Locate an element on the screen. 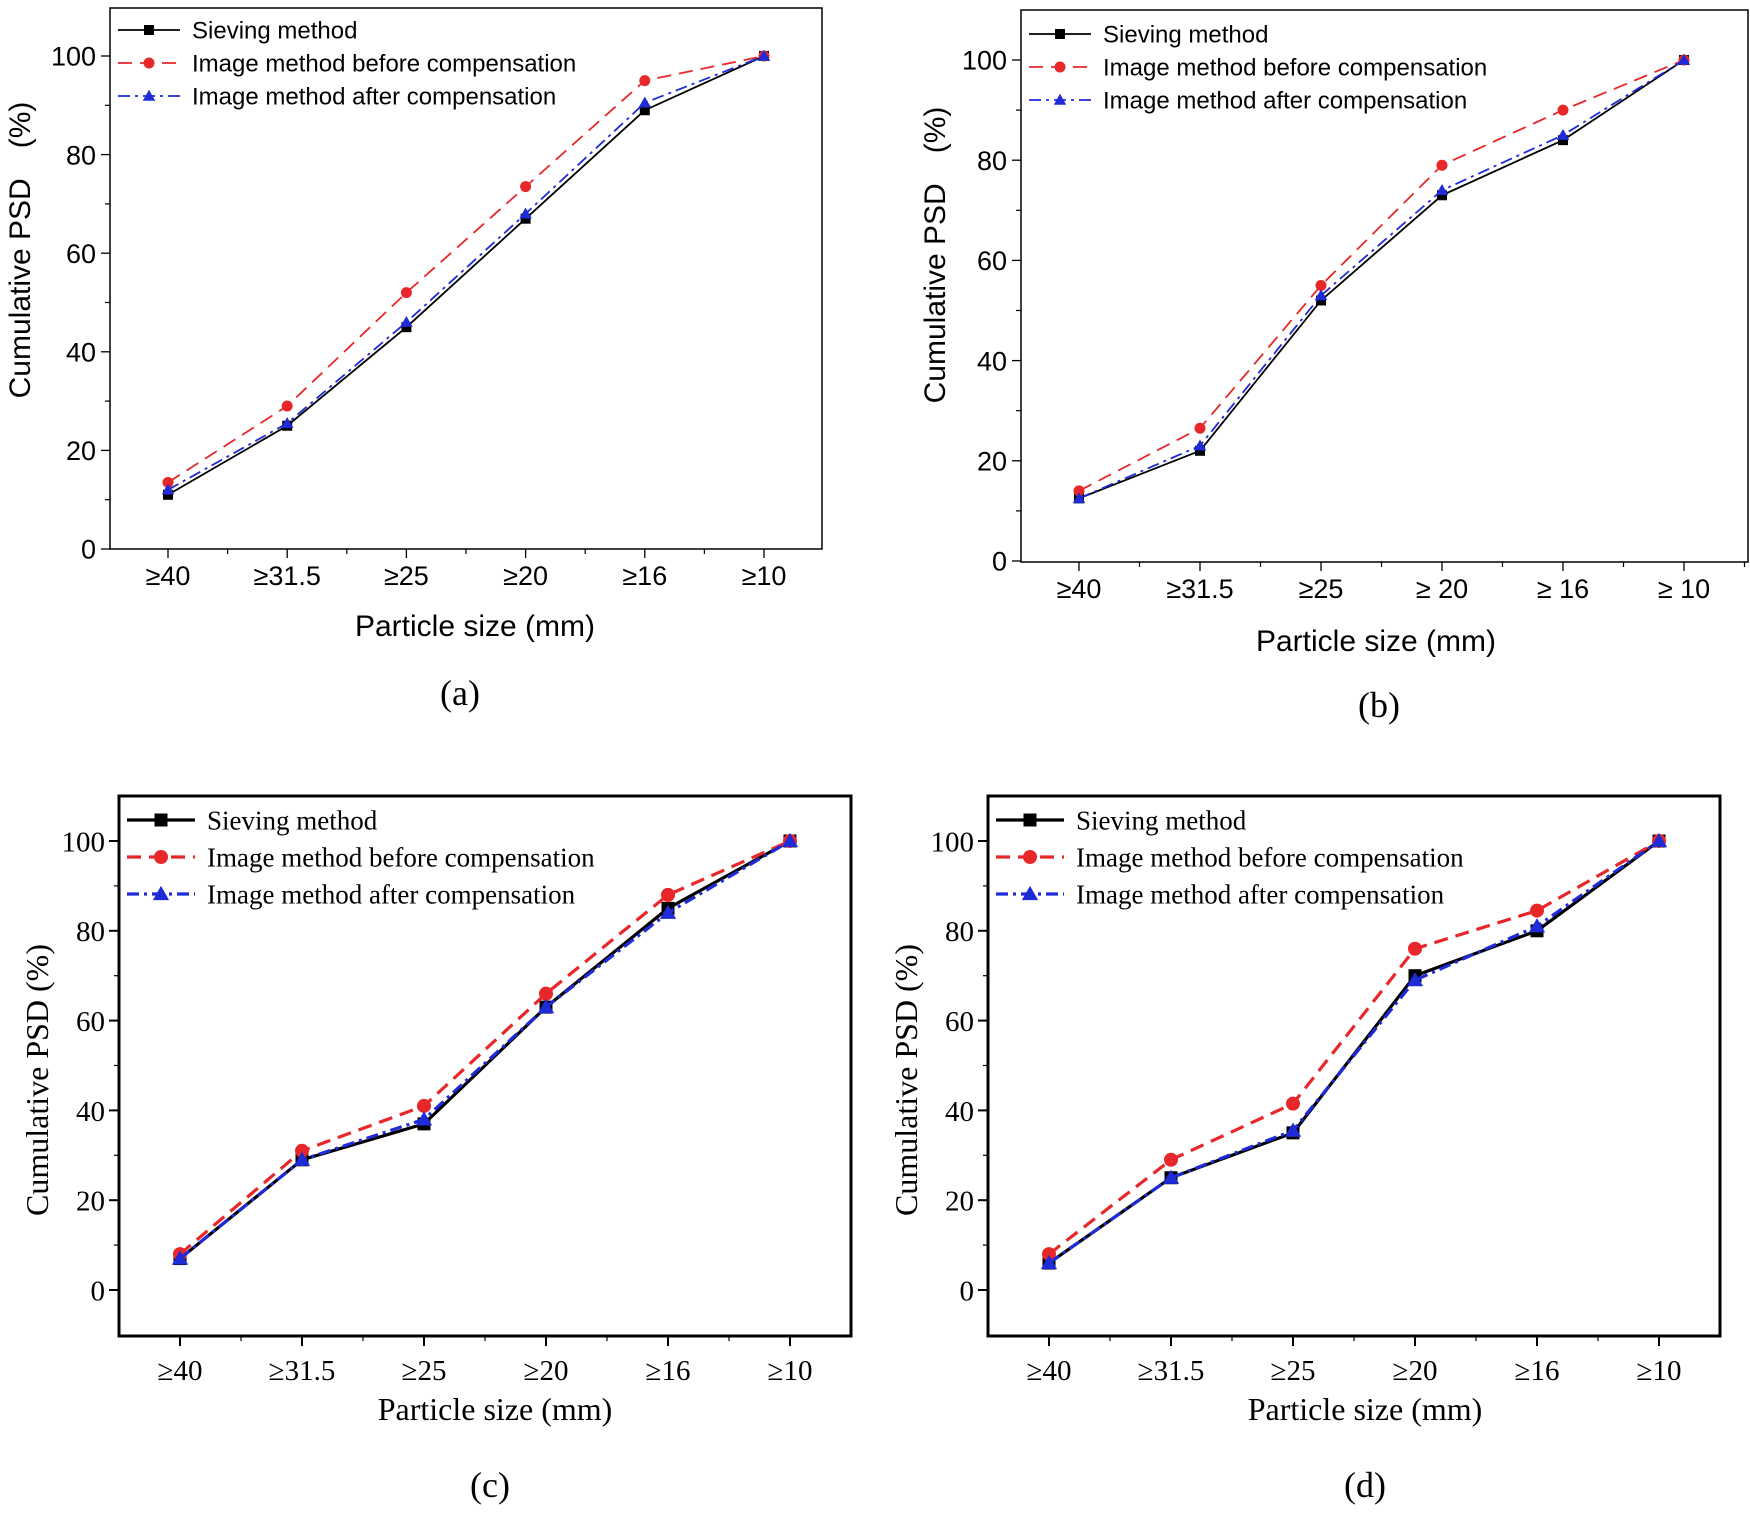  panel-label: (d) is located at coordinates (1365, 1485).